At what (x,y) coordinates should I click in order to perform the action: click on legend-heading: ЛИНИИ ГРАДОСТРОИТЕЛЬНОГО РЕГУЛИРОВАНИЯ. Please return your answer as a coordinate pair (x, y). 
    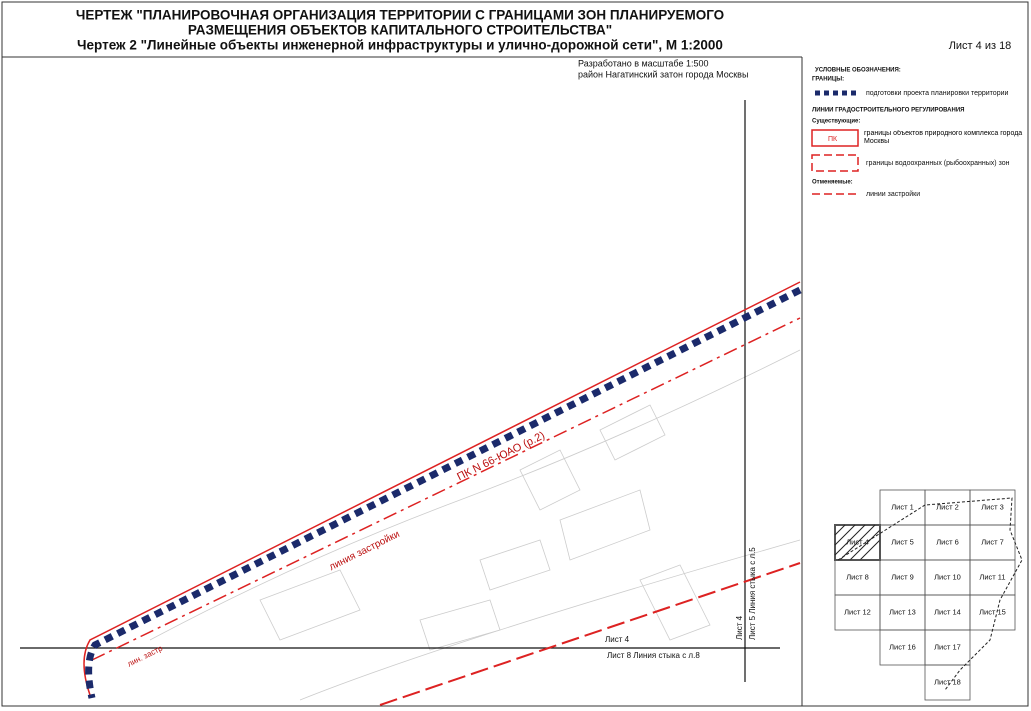
    Looking at the image, I should click on (888, 111).